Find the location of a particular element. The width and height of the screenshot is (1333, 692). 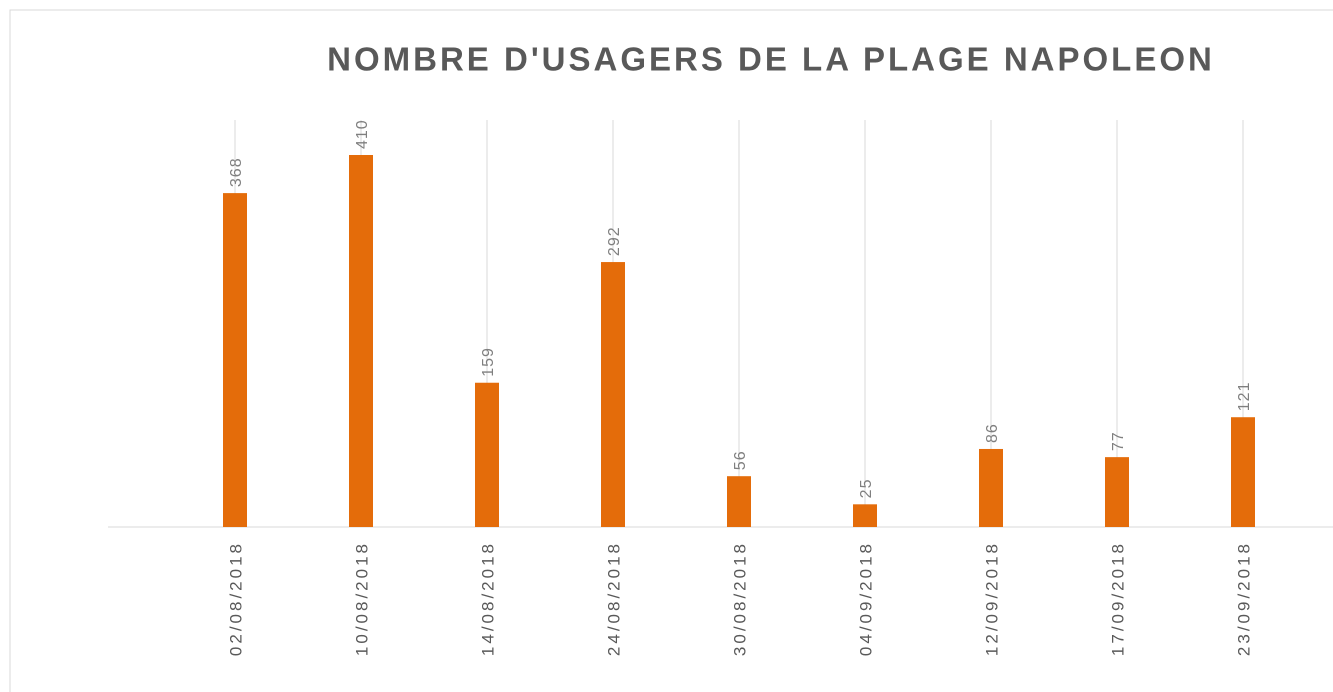

x-tick-label: 02/08/2018 is located at coordinates (235, 598).